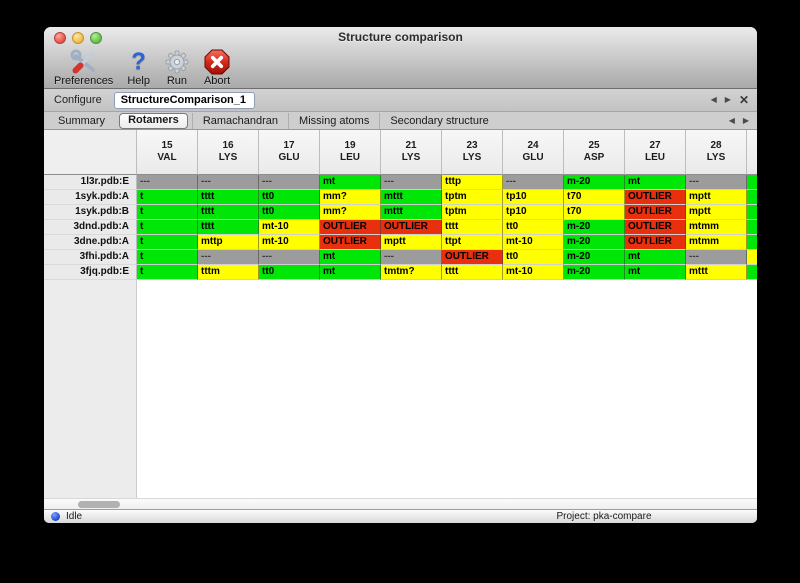 The height and width of the screenshot is (583, 800). Describe the element at coordinates (90, 242) in the screenshot. I see `row-label: 3dne.pdb:A` at that location.